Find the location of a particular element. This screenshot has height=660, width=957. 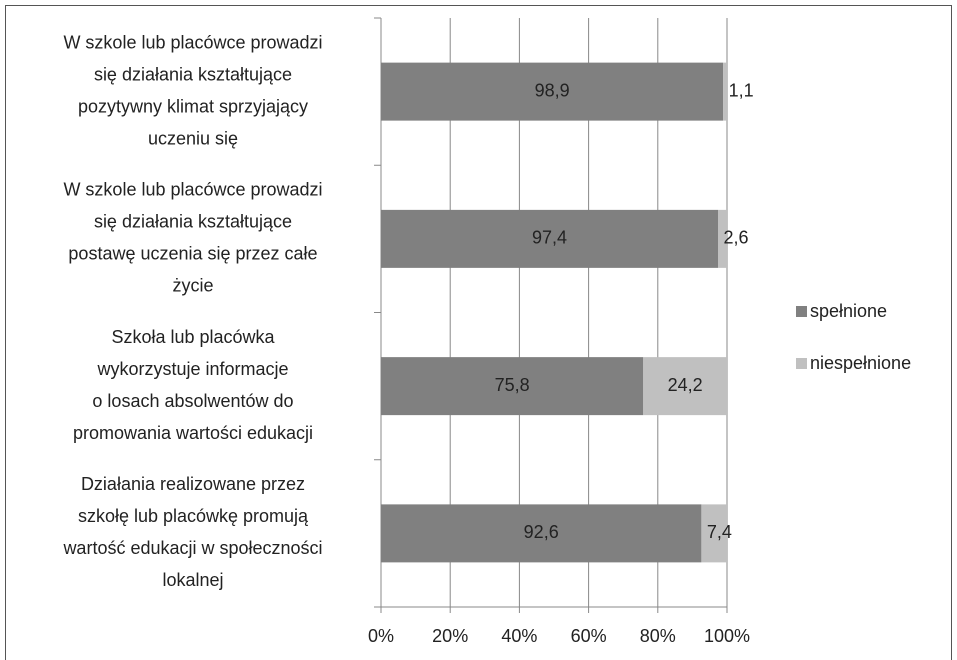

category-label: promowania wartości edukacji is located at coordinates (193, 433).